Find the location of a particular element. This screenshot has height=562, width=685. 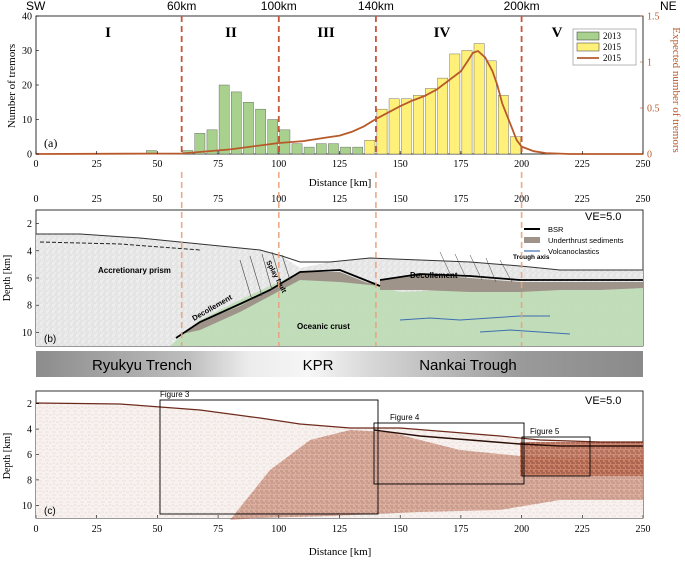

label-oceanic-crust: Oceanic crust is located at coordinates (323, 326).